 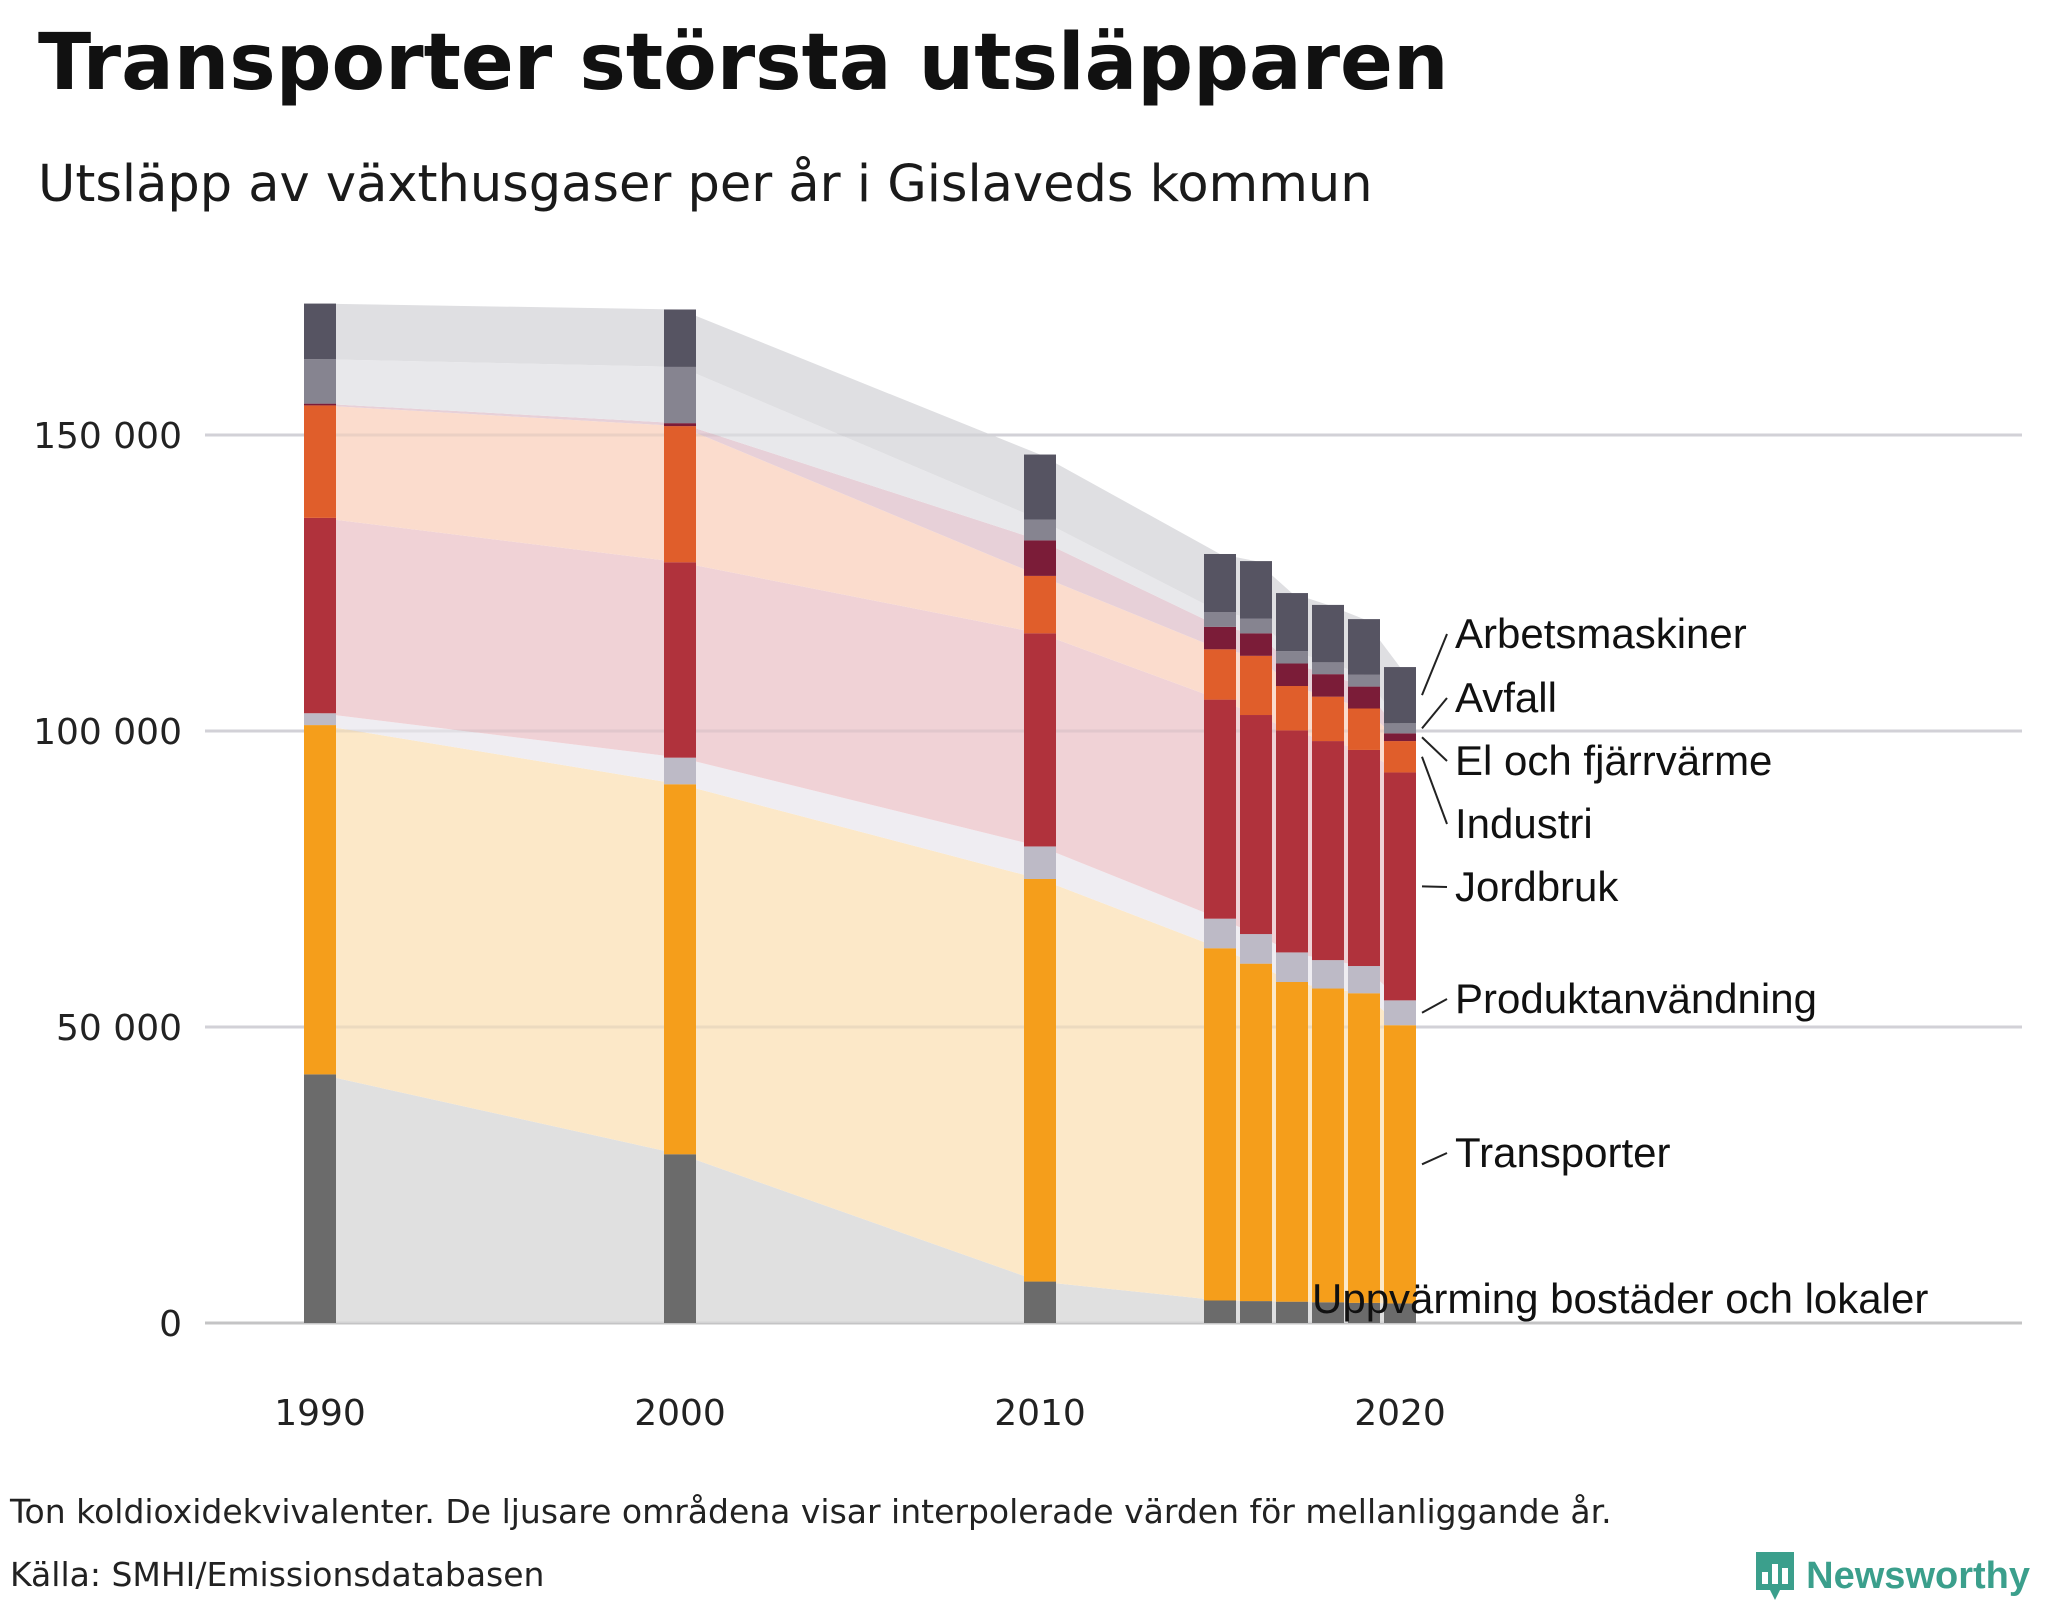 I want to click on x-axis-ticks: 1990 2000 2010 2020, so click(x=860, y=1413).